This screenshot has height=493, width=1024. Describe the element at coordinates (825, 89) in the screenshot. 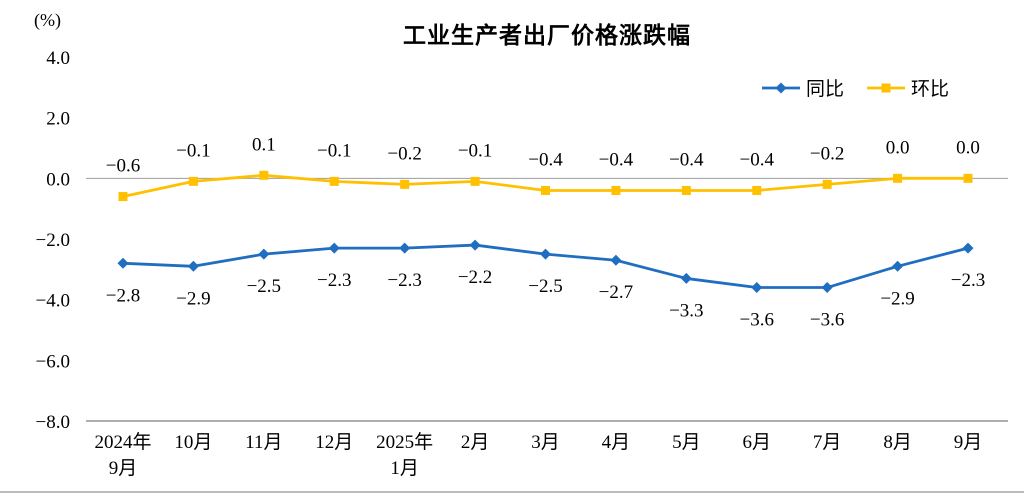

I see `legend-label: 同比` at that location.